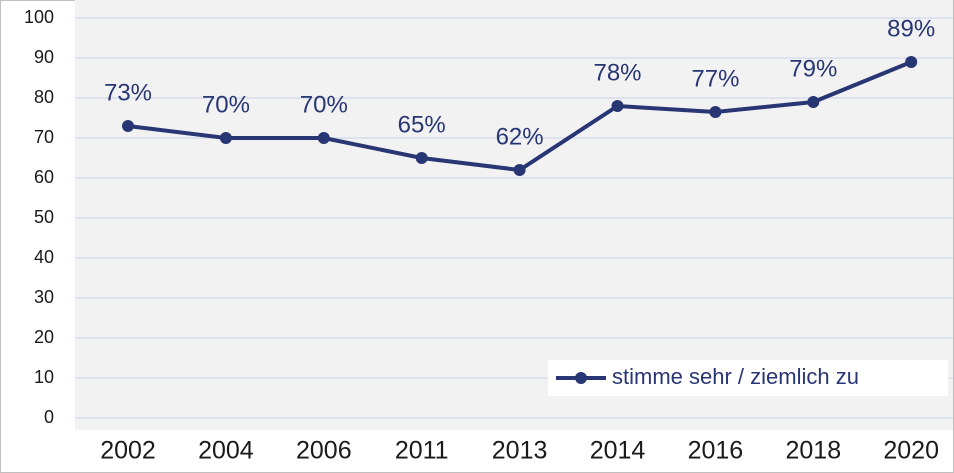 This screenshot has height=473, width=954. I want to click on data-label: 89%, so click(911, 28).